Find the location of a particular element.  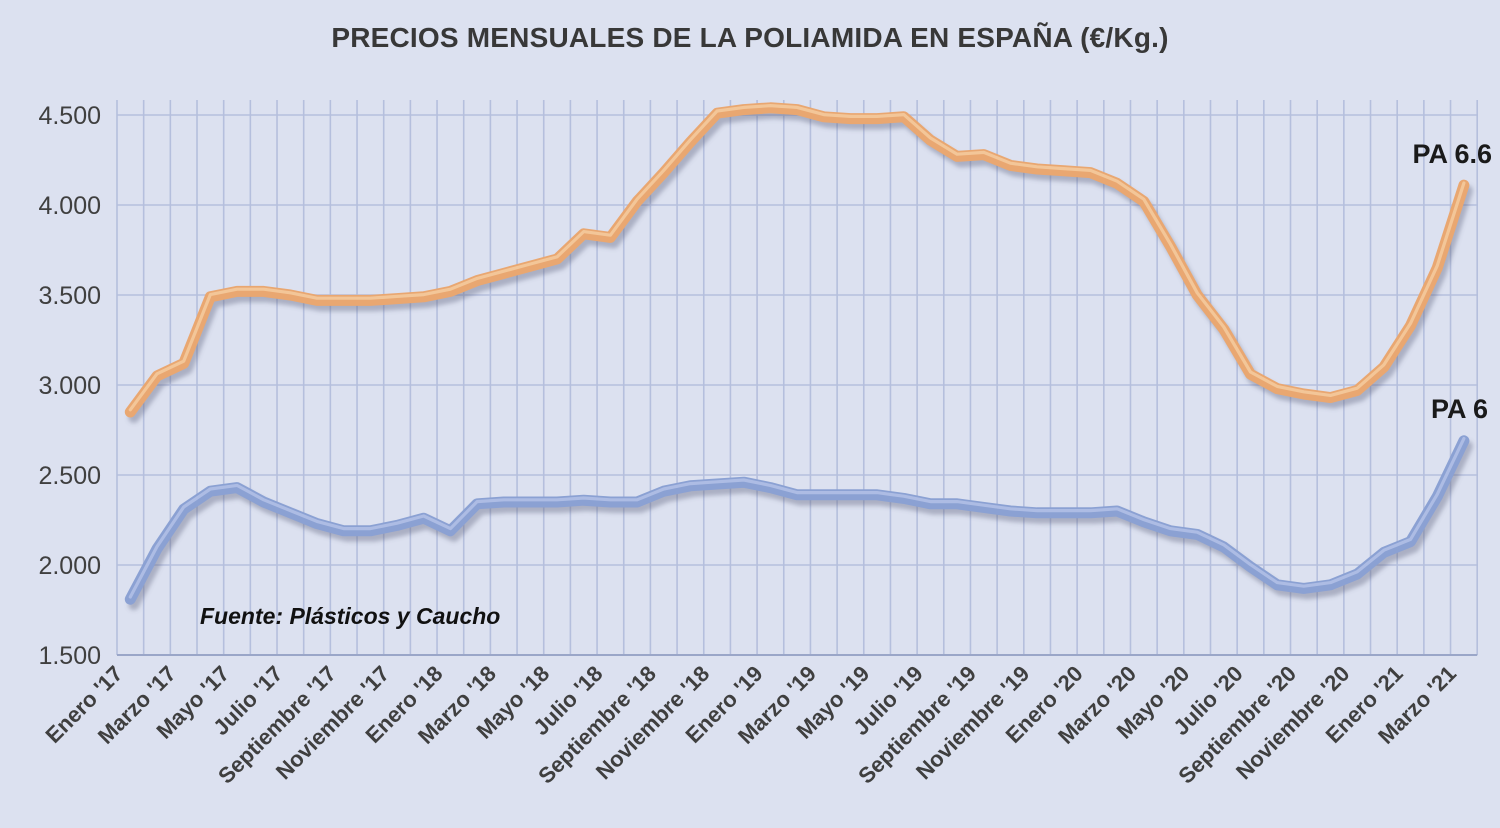

y-axis-tick-label: 4.000 is located at coordinates (69, 206).